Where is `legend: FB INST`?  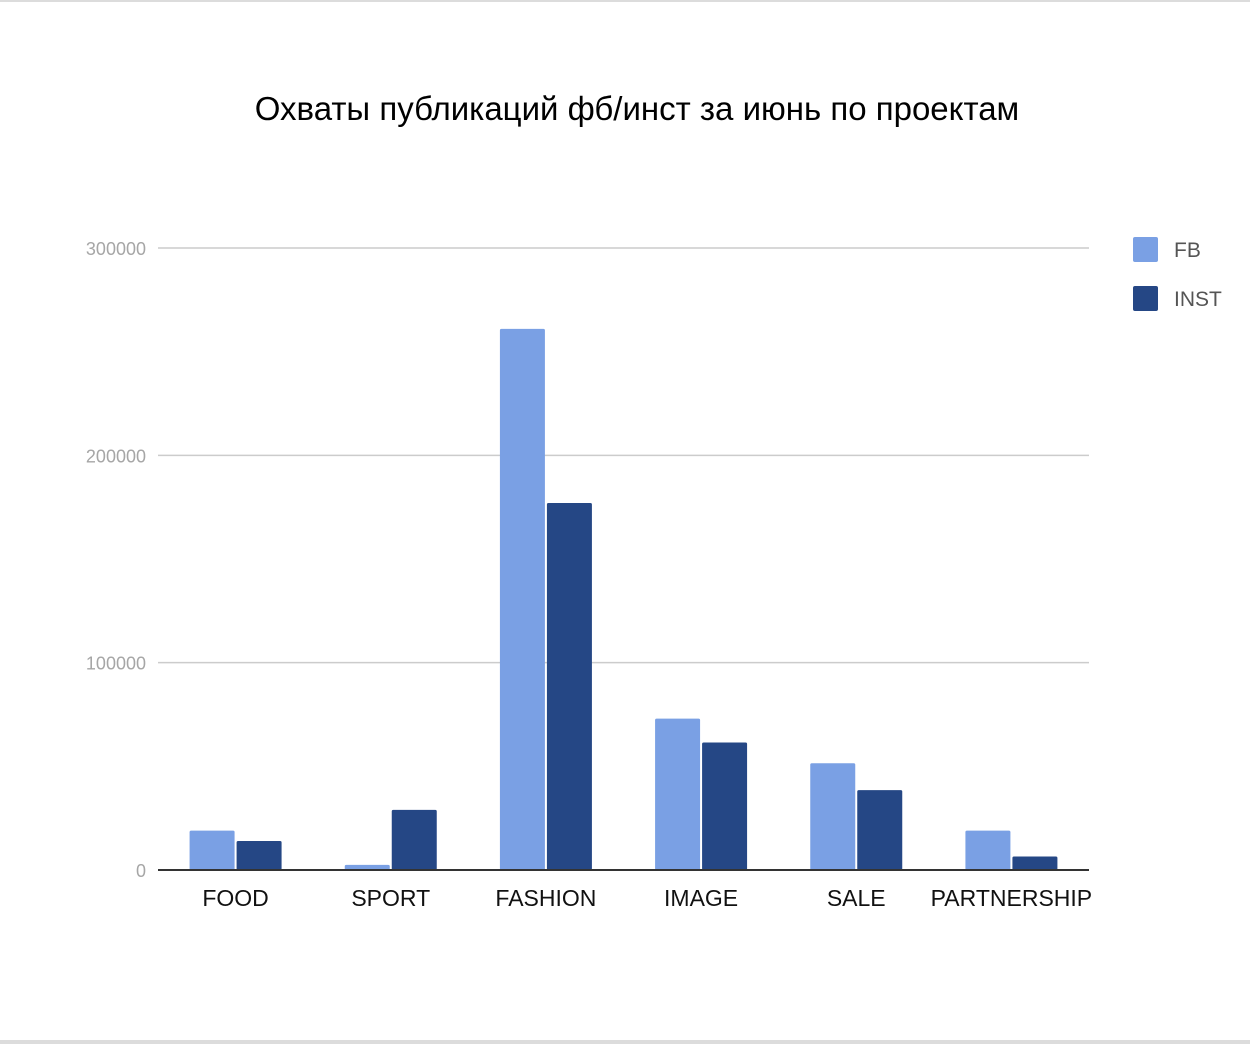 legend: FB INST is located at coordinates (1177, 274).